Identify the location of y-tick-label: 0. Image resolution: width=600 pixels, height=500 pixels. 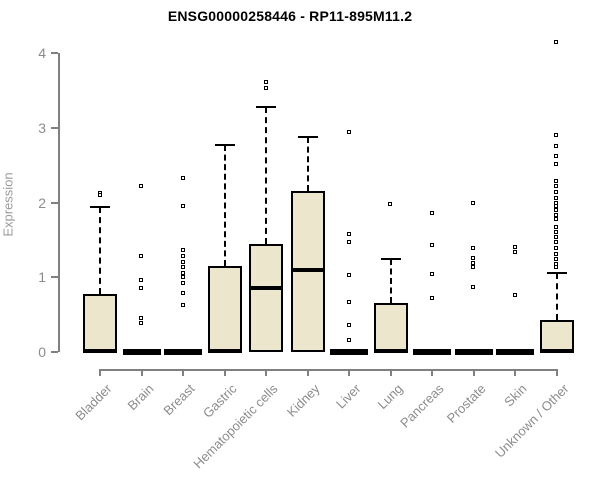
(42, 352).